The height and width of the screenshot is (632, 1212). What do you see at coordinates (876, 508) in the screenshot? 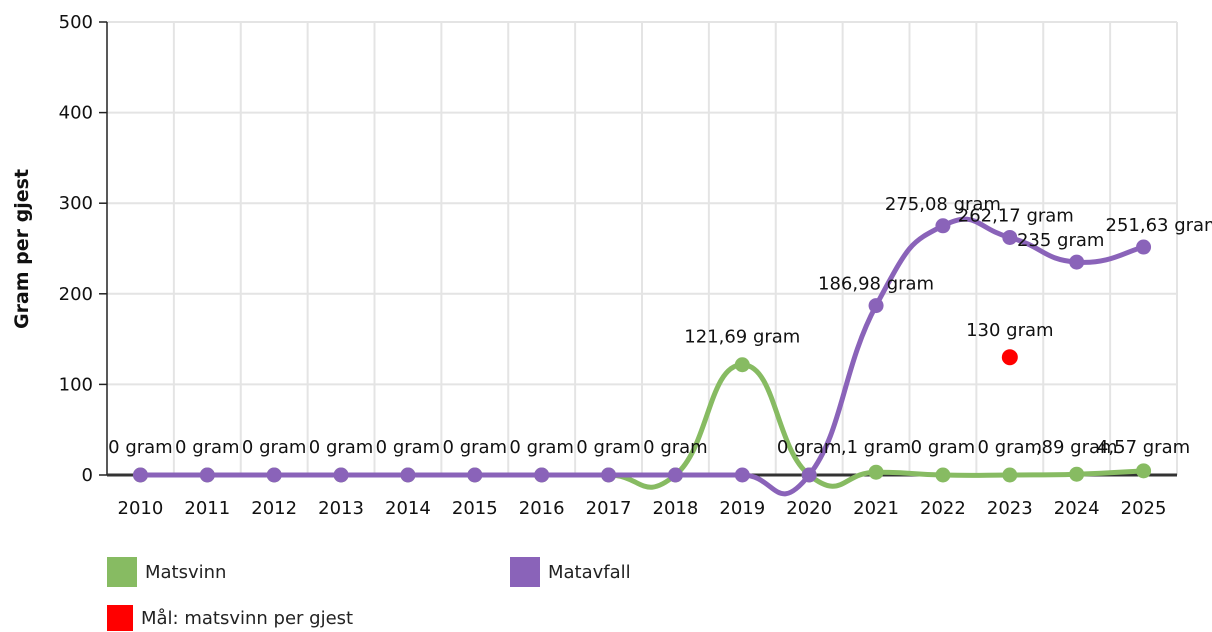
I see `x-tick-label: 2021` at bounding box center [876, 508].